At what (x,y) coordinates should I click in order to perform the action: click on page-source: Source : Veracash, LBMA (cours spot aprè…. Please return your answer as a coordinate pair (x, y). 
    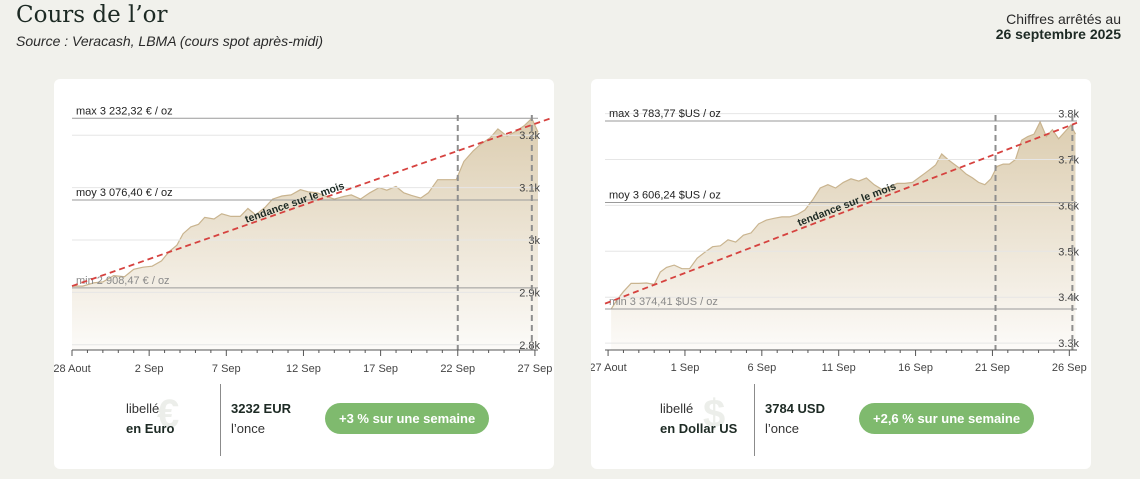
    Looking at the image, I should click on (170, 41).